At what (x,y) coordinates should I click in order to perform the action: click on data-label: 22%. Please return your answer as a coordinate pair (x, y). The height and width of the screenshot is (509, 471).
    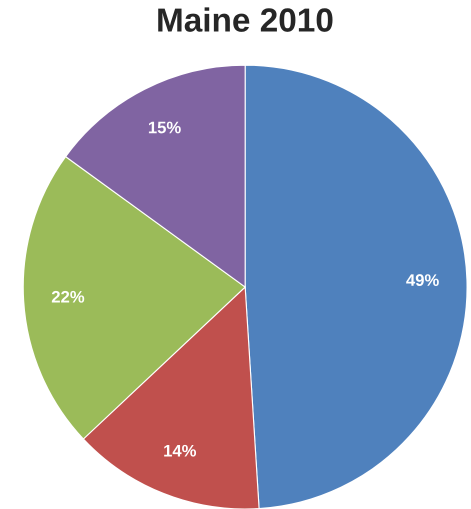
    Looking at the image, I should click on (68, 296).